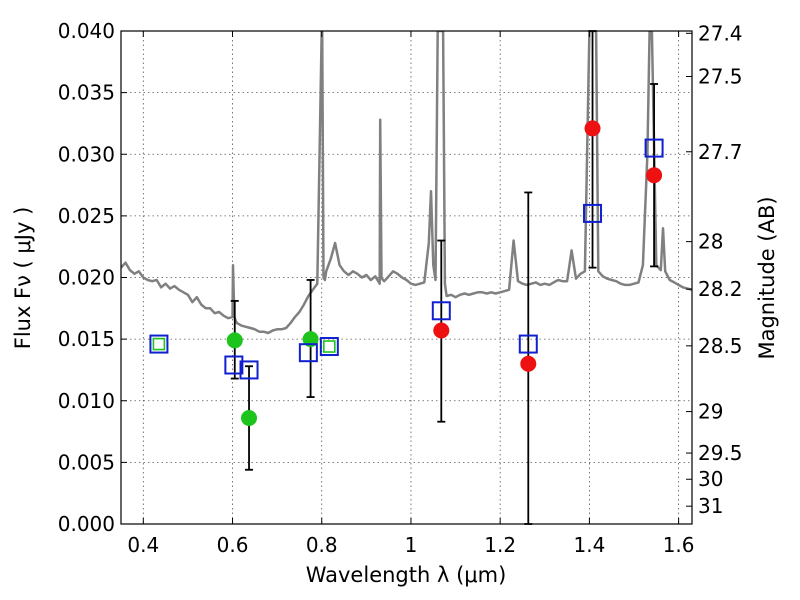 This screenshot has width=800, height=600. I want to click on y-tick-label: 0.040, so click(86, 31).